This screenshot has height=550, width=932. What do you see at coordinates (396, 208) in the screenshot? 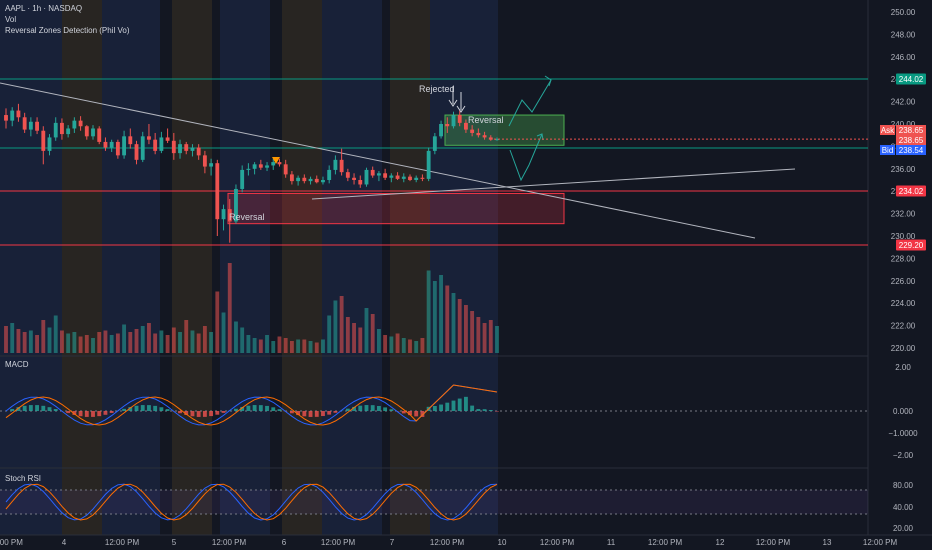
I see `reversal-zone-bottom` at bounding box center [396, 208].